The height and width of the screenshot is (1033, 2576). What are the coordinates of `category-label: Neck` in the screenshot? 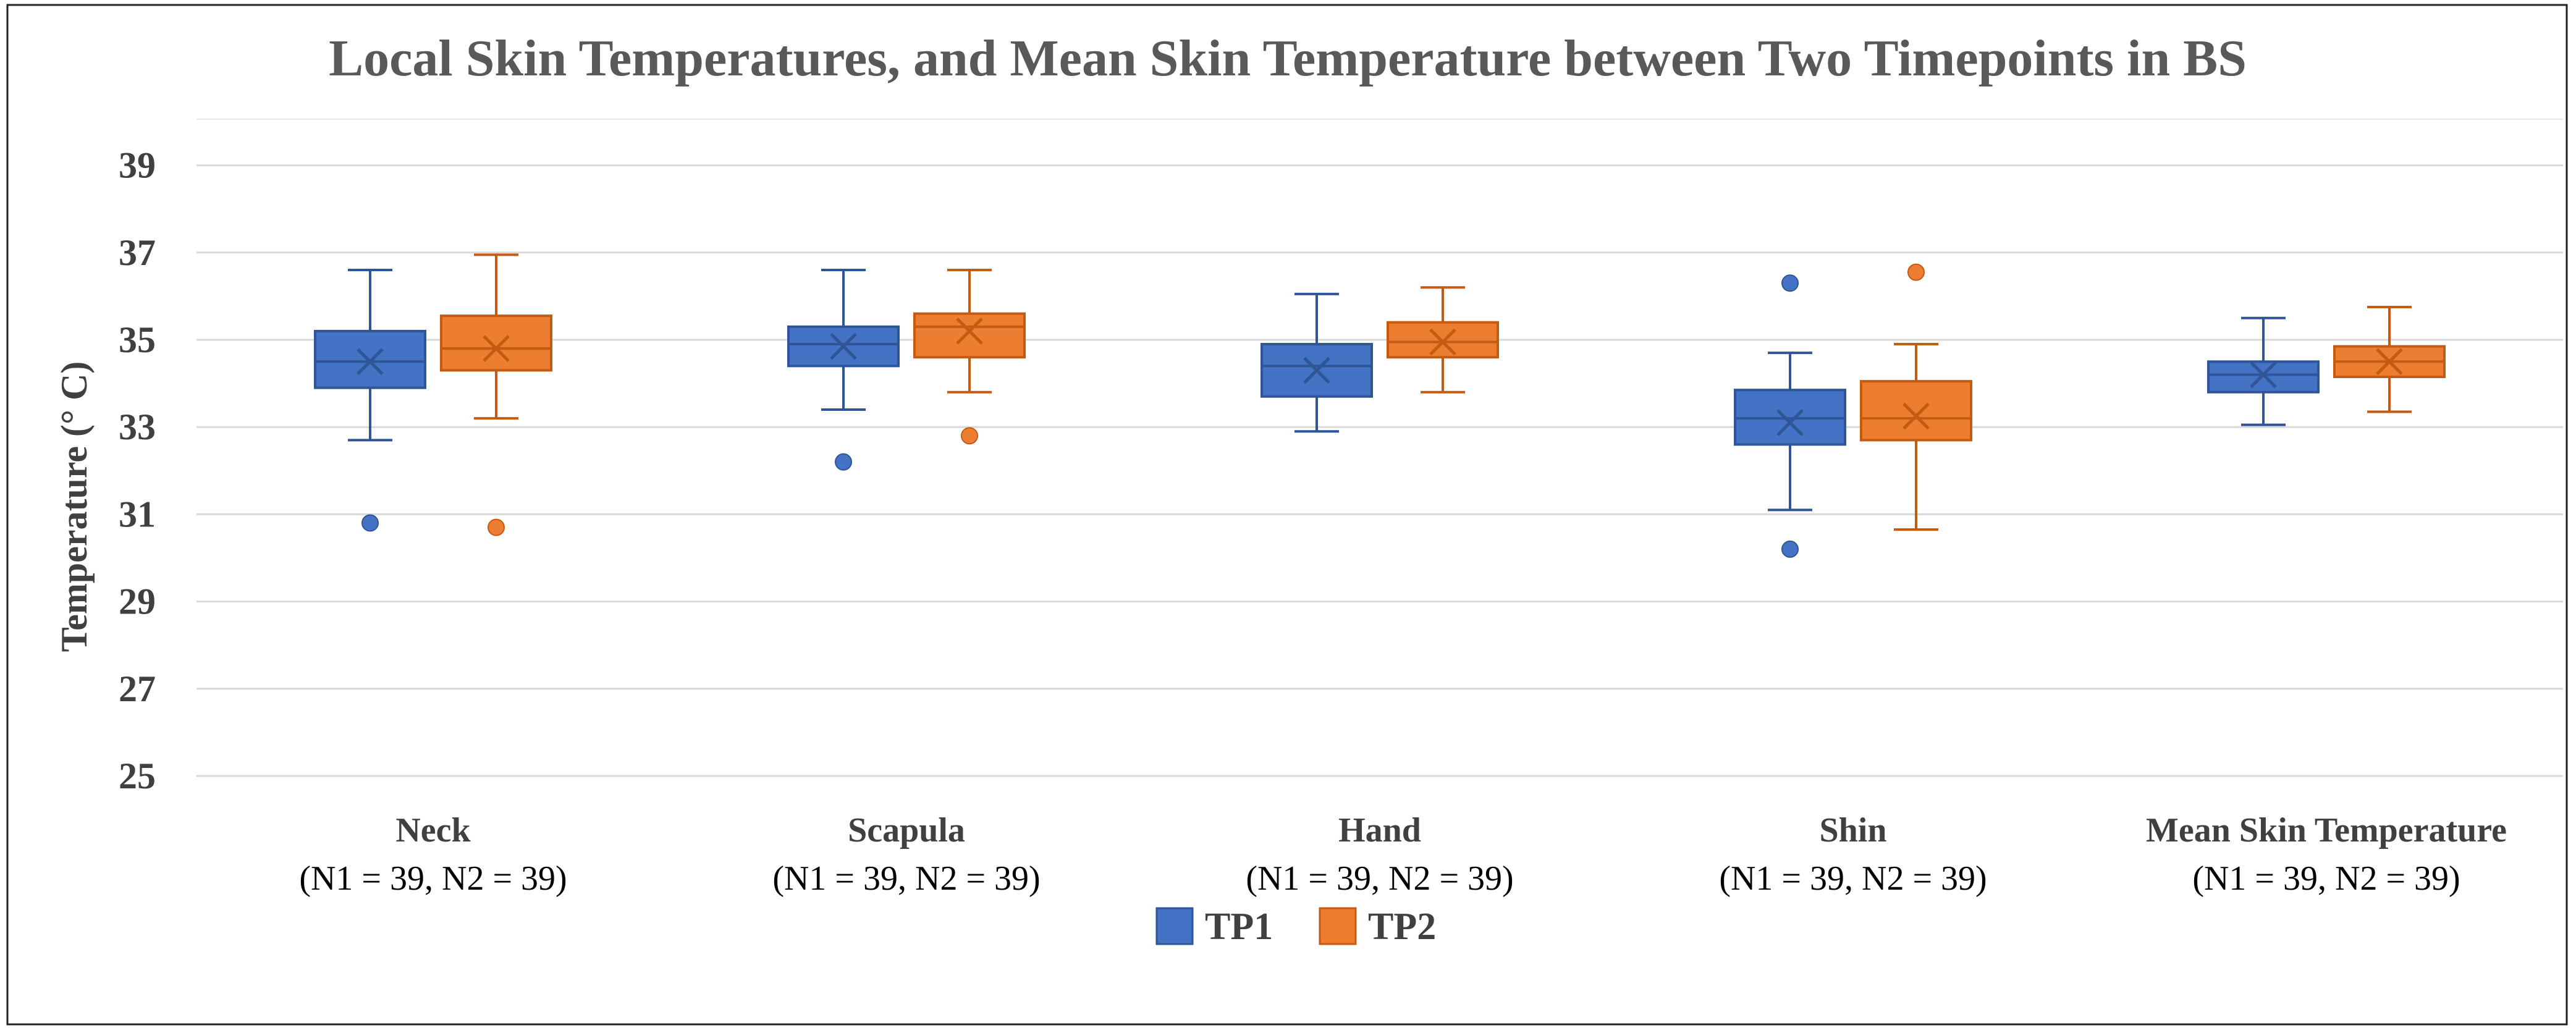 It's located at (433, 830).